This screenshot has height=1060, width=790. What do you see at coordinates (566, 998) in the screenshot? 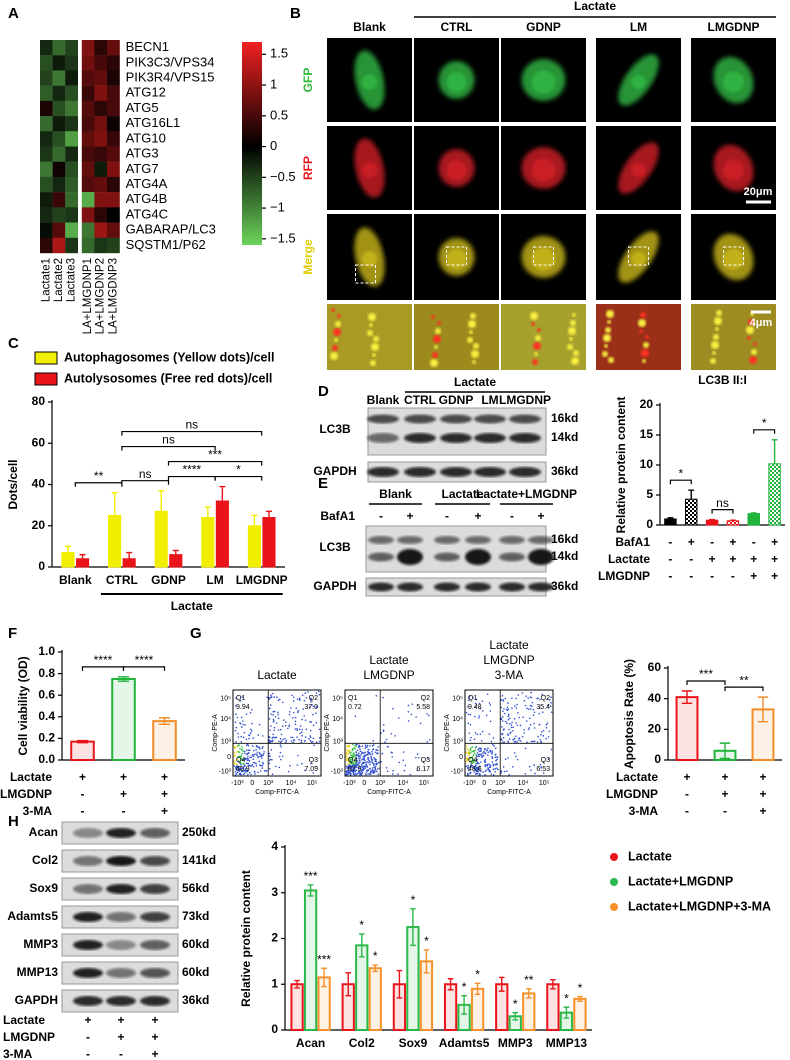
I see `significance: *` at bounding box center [566, 998].